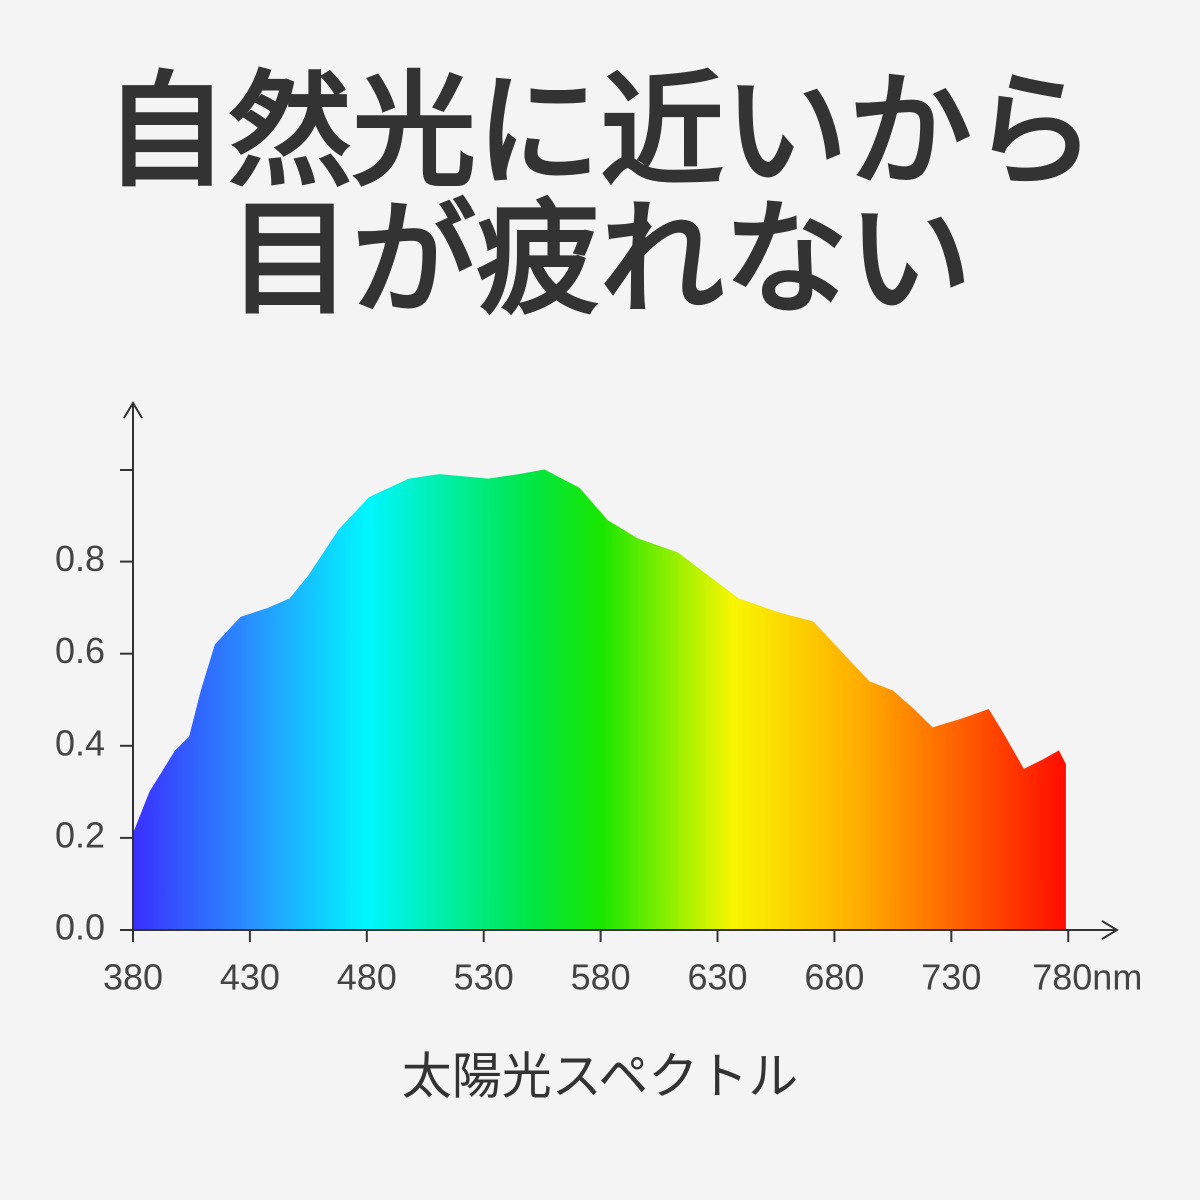 The width and height of the screenshot is (1200, 1200). I want to click on x-tick-label: 480, so click(367, 977).